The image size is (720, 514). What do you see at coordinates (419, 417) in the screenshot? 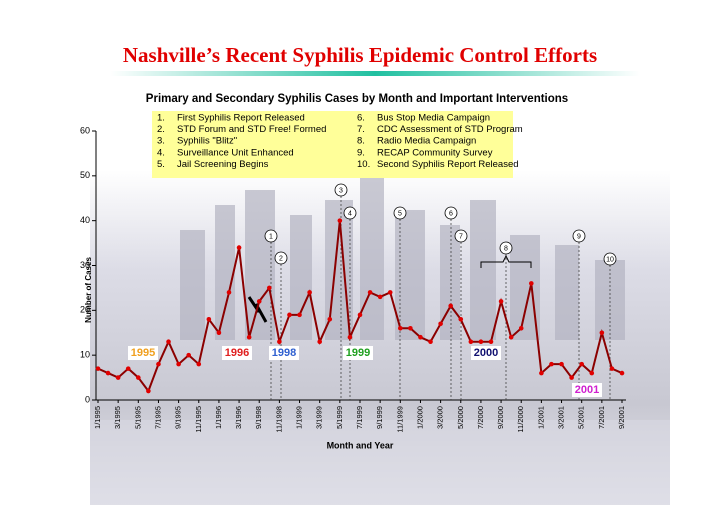
I see `x-tick-label: 1/2000` at bounding box center [419, 417].